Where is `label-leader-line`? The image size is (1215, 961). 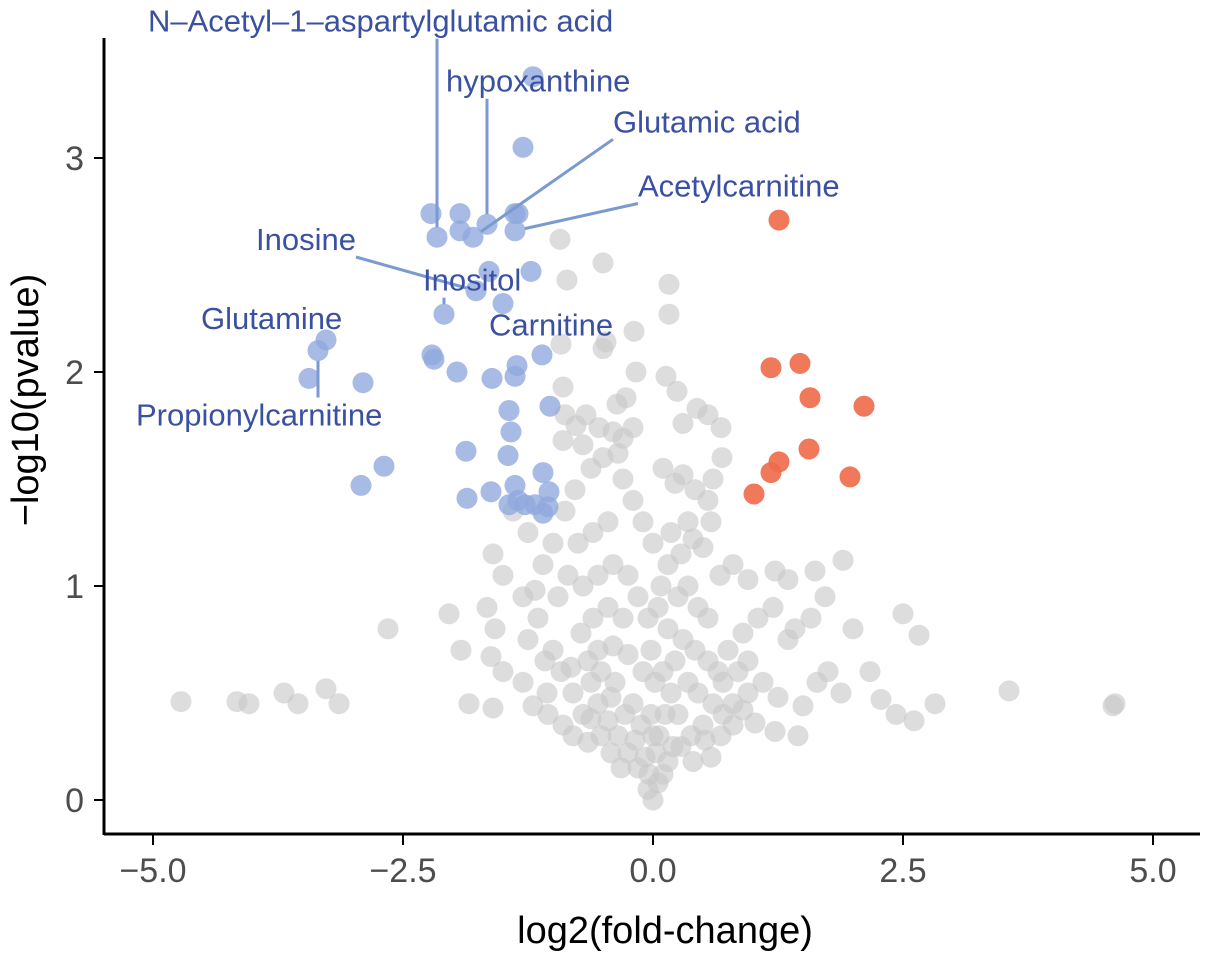 label-leader-line is located at coordinates (547, 185).